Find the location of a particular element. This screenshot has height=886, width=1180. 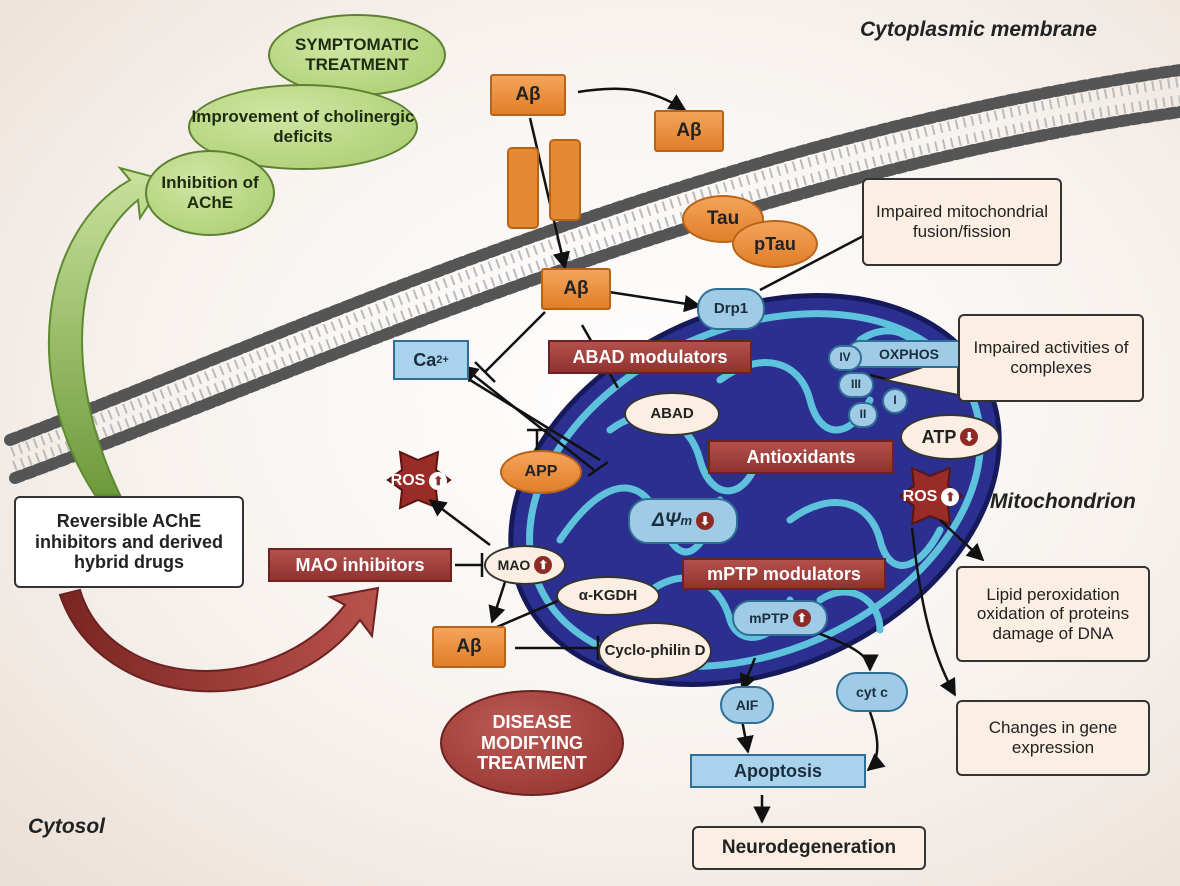

symptomatic-treatment-oval: SYMPTOMATIC TREATMENT is located at coordinates (357, 55).